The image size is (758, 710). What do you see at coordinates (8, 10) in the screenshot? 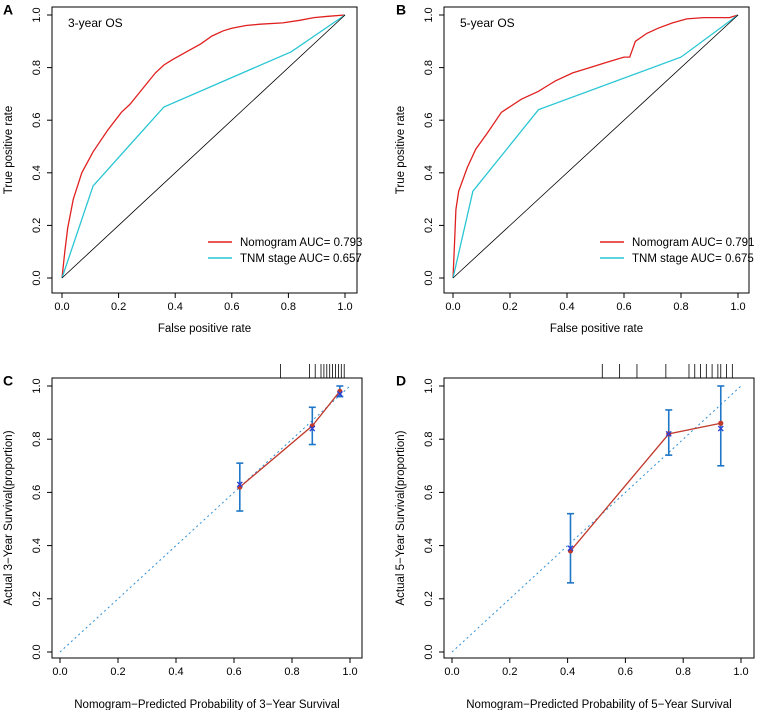
I see `panel-label: A` at bounding box center [8, 10].